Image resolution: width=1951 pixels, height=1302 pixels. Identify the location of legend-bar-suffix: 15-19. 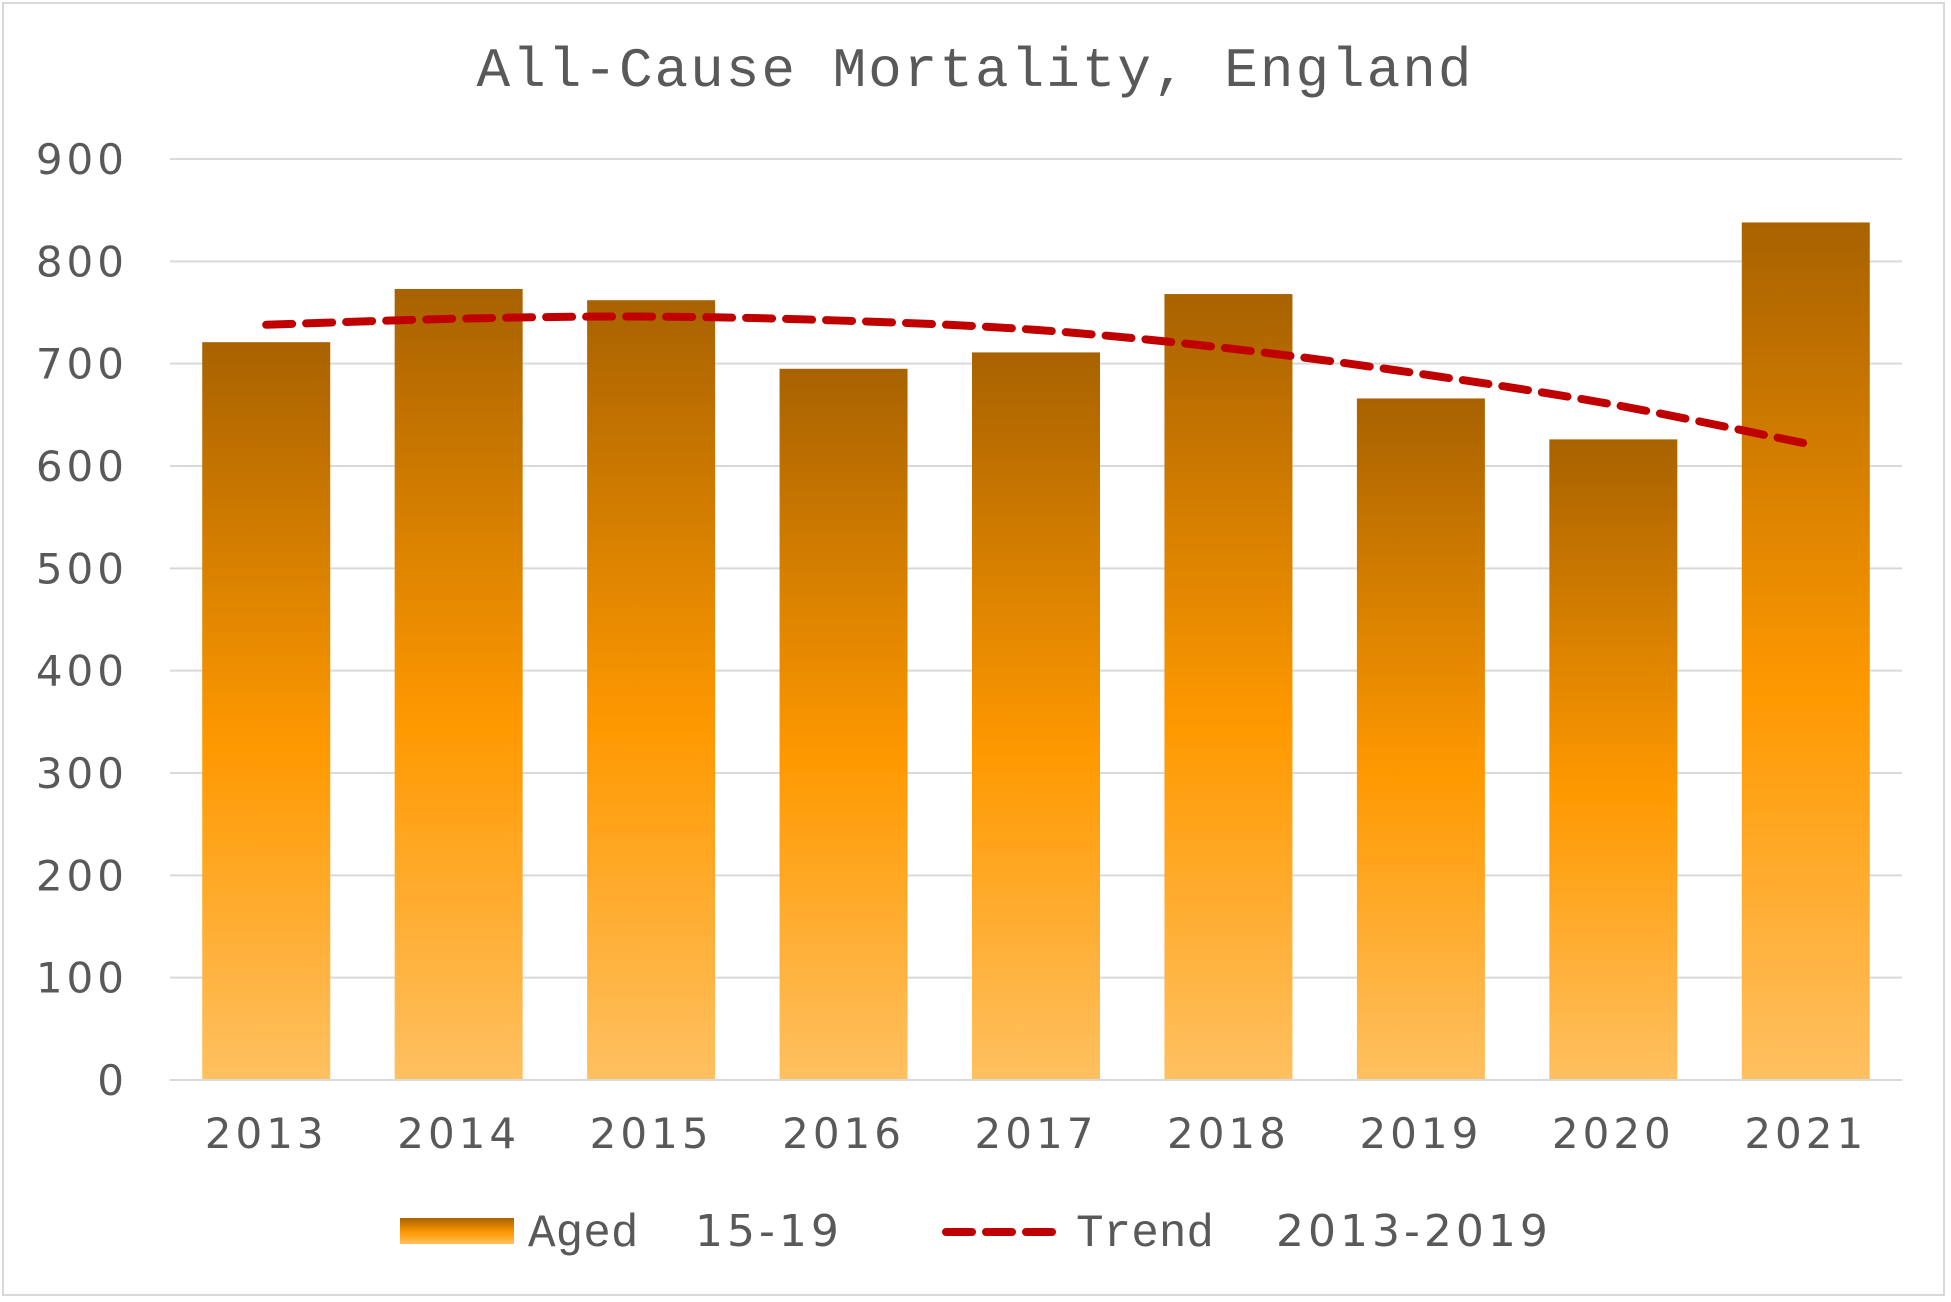
(769, 1231).